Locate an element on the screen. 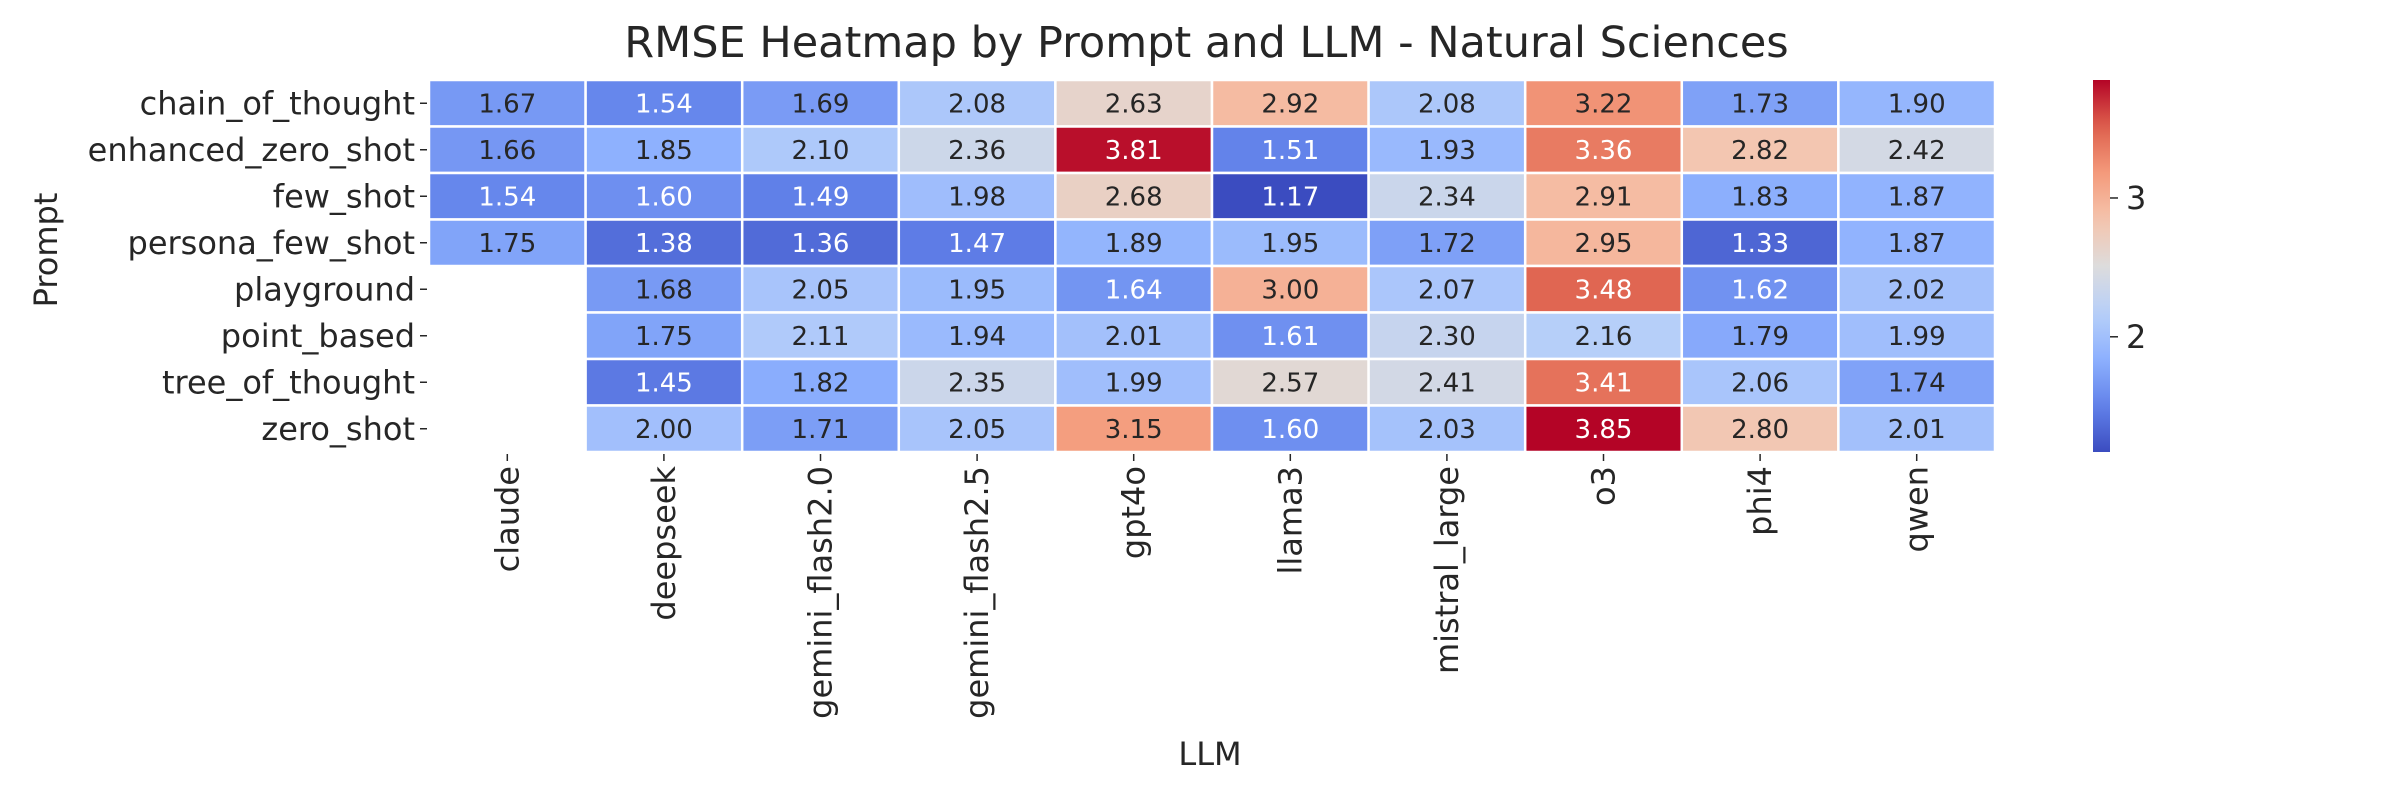 This screenshot has width=2400, height=800. colorbar-tick-label: 2 is located at coordinates (2136, 337).